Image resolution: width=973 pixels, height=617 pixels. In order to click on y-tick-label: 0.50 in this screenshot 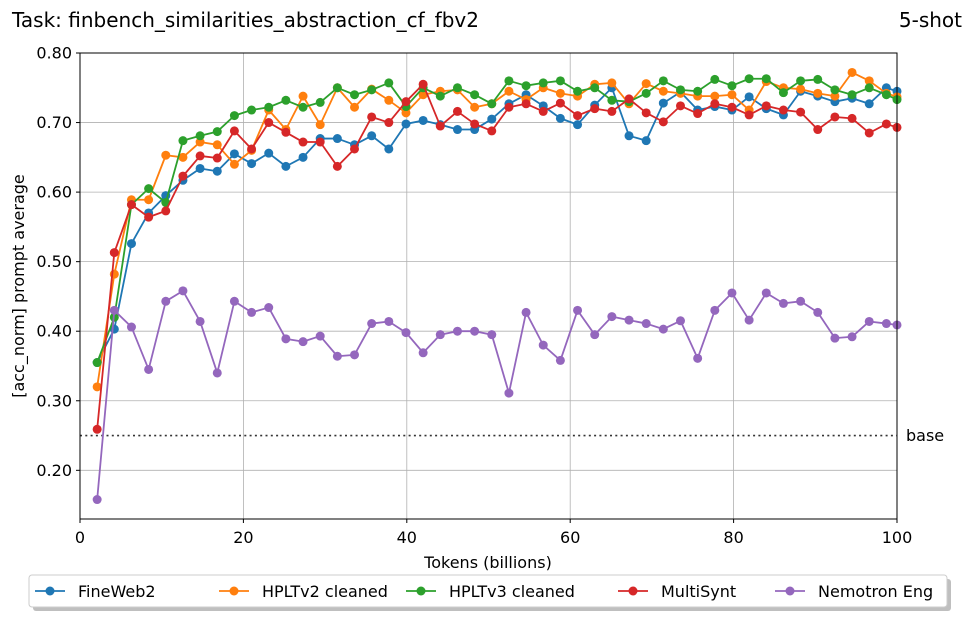, I will do `click(54, 261)`.